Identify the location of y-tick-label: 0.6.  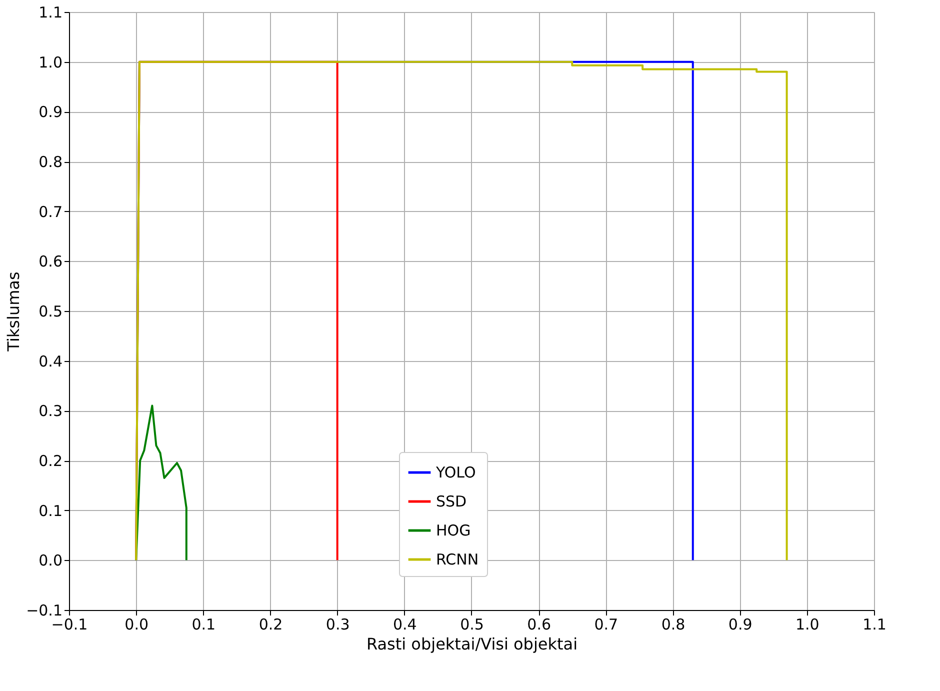
(50, 261).